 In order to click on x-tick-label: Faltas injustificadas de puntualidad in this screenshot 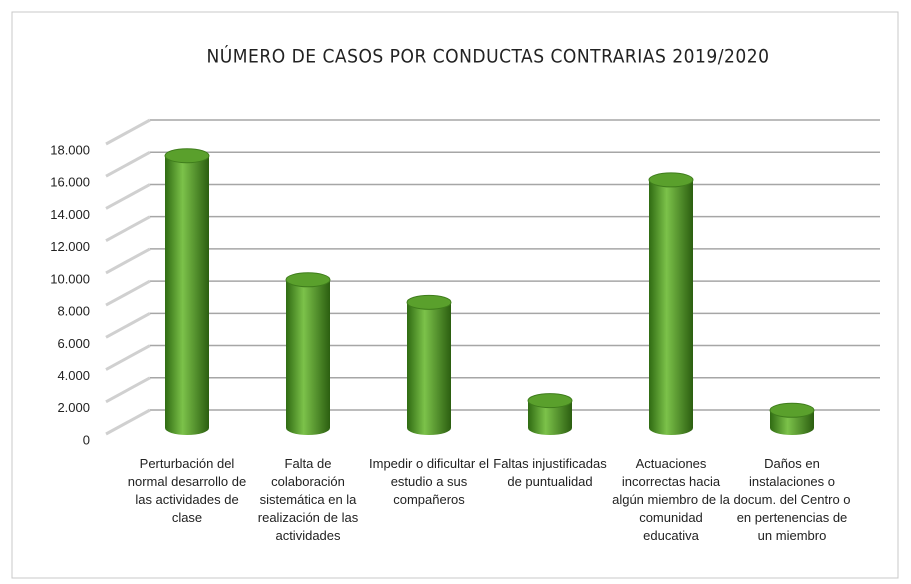, I will do `click(550, 472)`.